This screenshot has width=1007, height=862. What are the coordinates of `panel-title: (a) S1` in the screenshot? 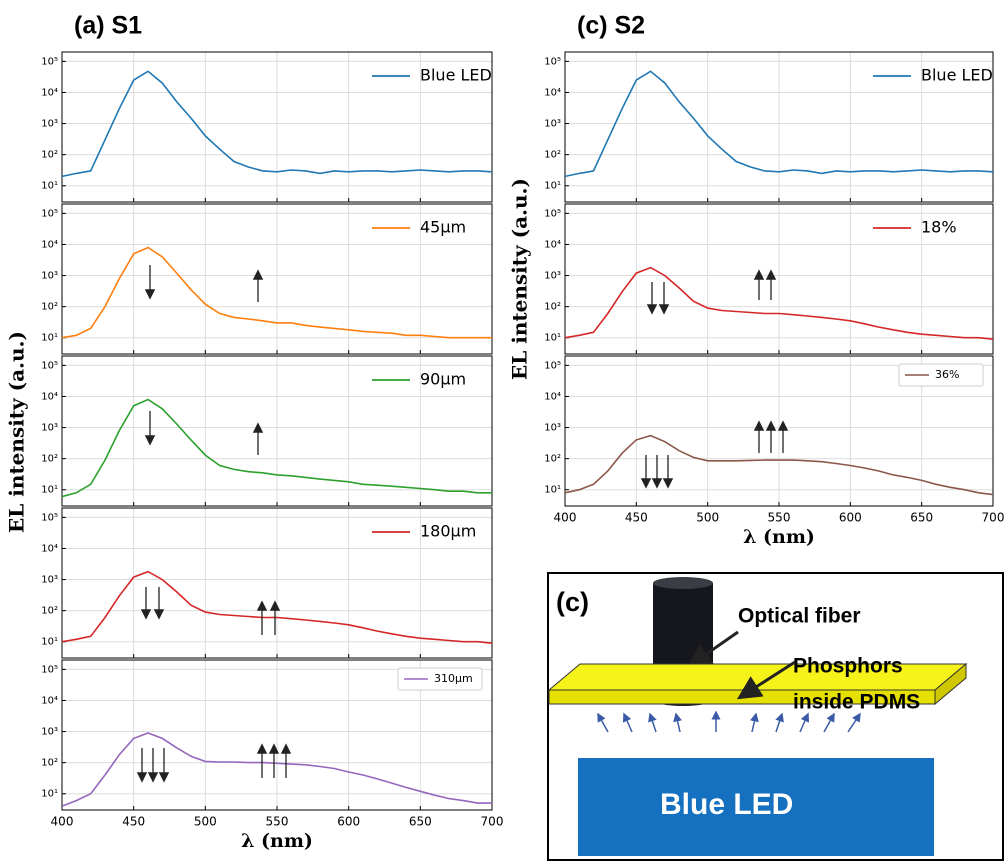 It's located at (108, 26).